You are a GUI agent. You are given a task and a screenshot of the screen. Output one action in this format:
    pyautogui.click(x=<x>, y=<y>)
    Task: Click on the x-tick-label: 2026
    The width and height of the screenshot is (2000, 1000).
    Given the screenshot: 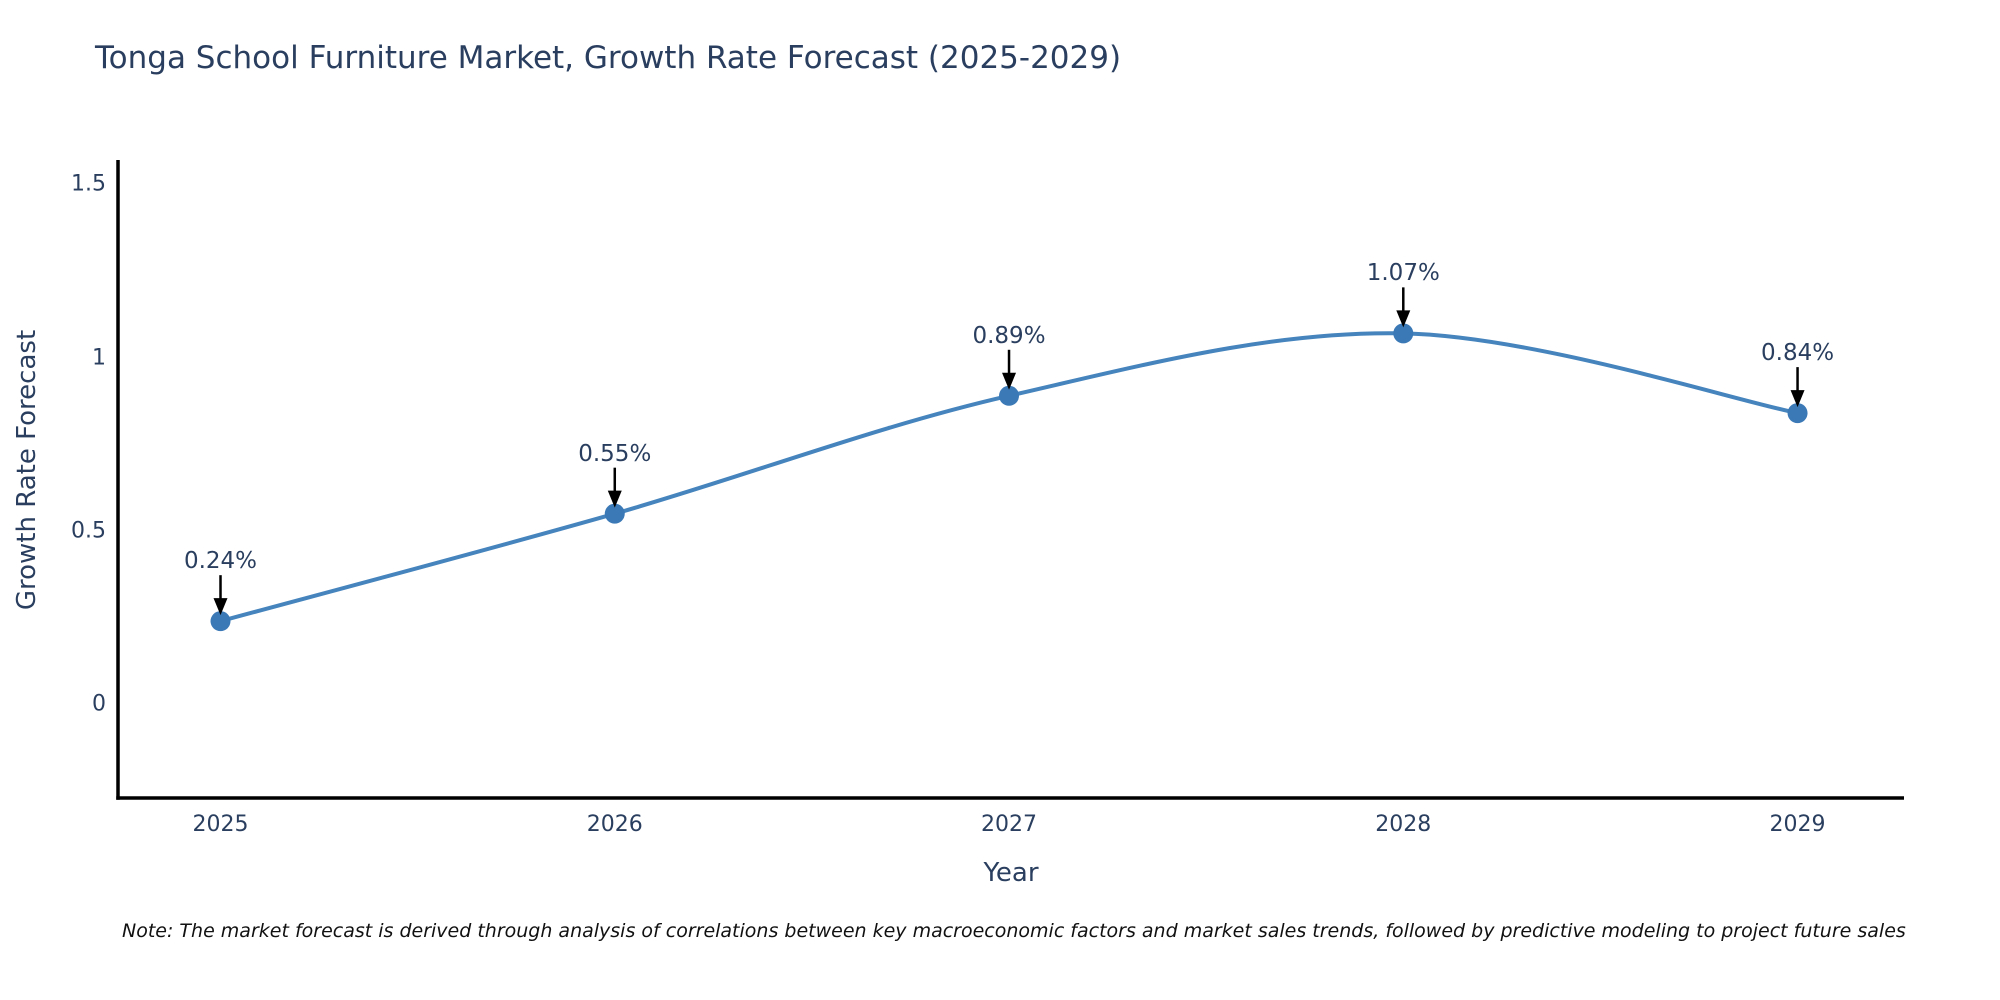 What is the action you would take?
    pyautogui.click(x=614, y=824)
    